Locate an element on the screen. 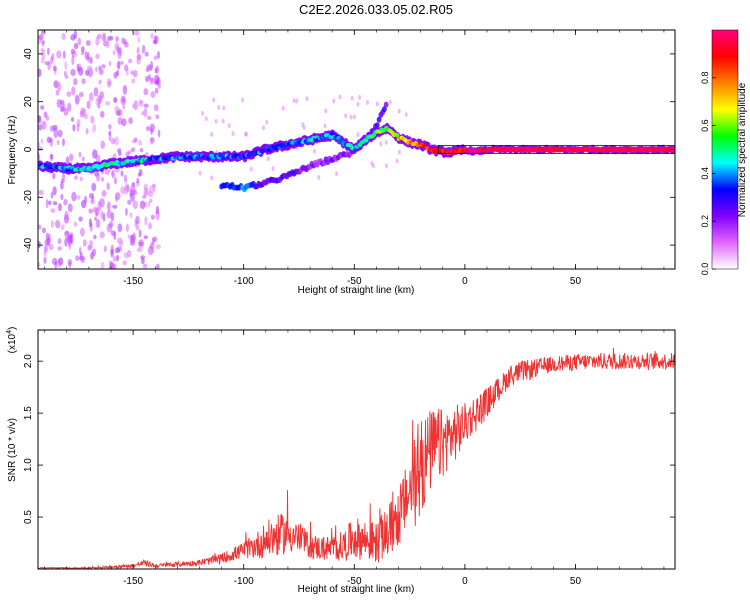 The width and height of the screenshot is (750, 600). snr-y-label: SNR (10 * v/v) is located at coordinates (12, 450).